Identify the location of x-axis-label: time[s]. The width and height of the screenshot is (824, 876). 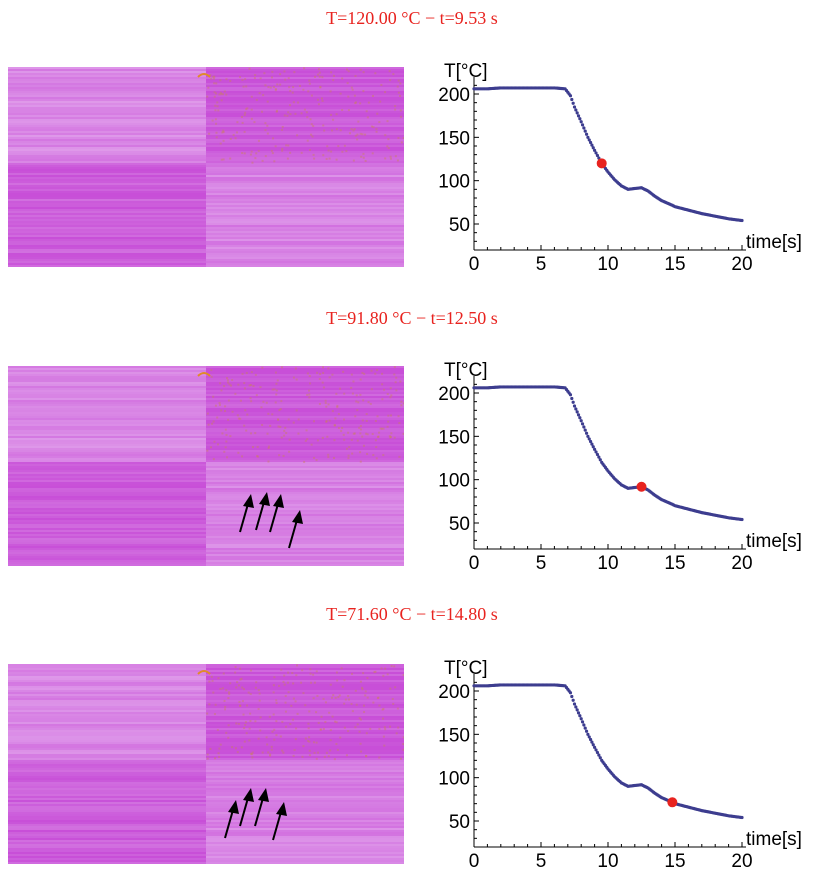
(774, 242).